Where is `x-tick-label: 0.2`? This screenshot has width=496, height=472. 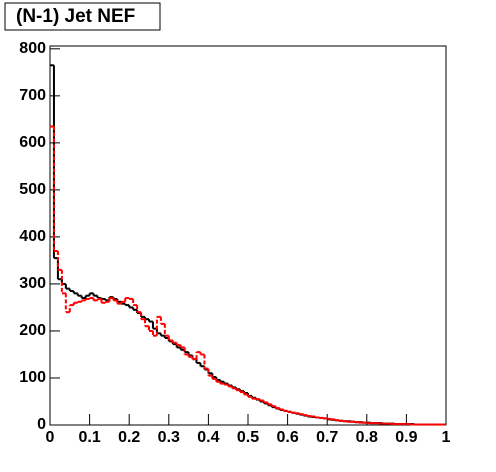
x-tick-label: 0.2 is located at coordinates (129, 437).